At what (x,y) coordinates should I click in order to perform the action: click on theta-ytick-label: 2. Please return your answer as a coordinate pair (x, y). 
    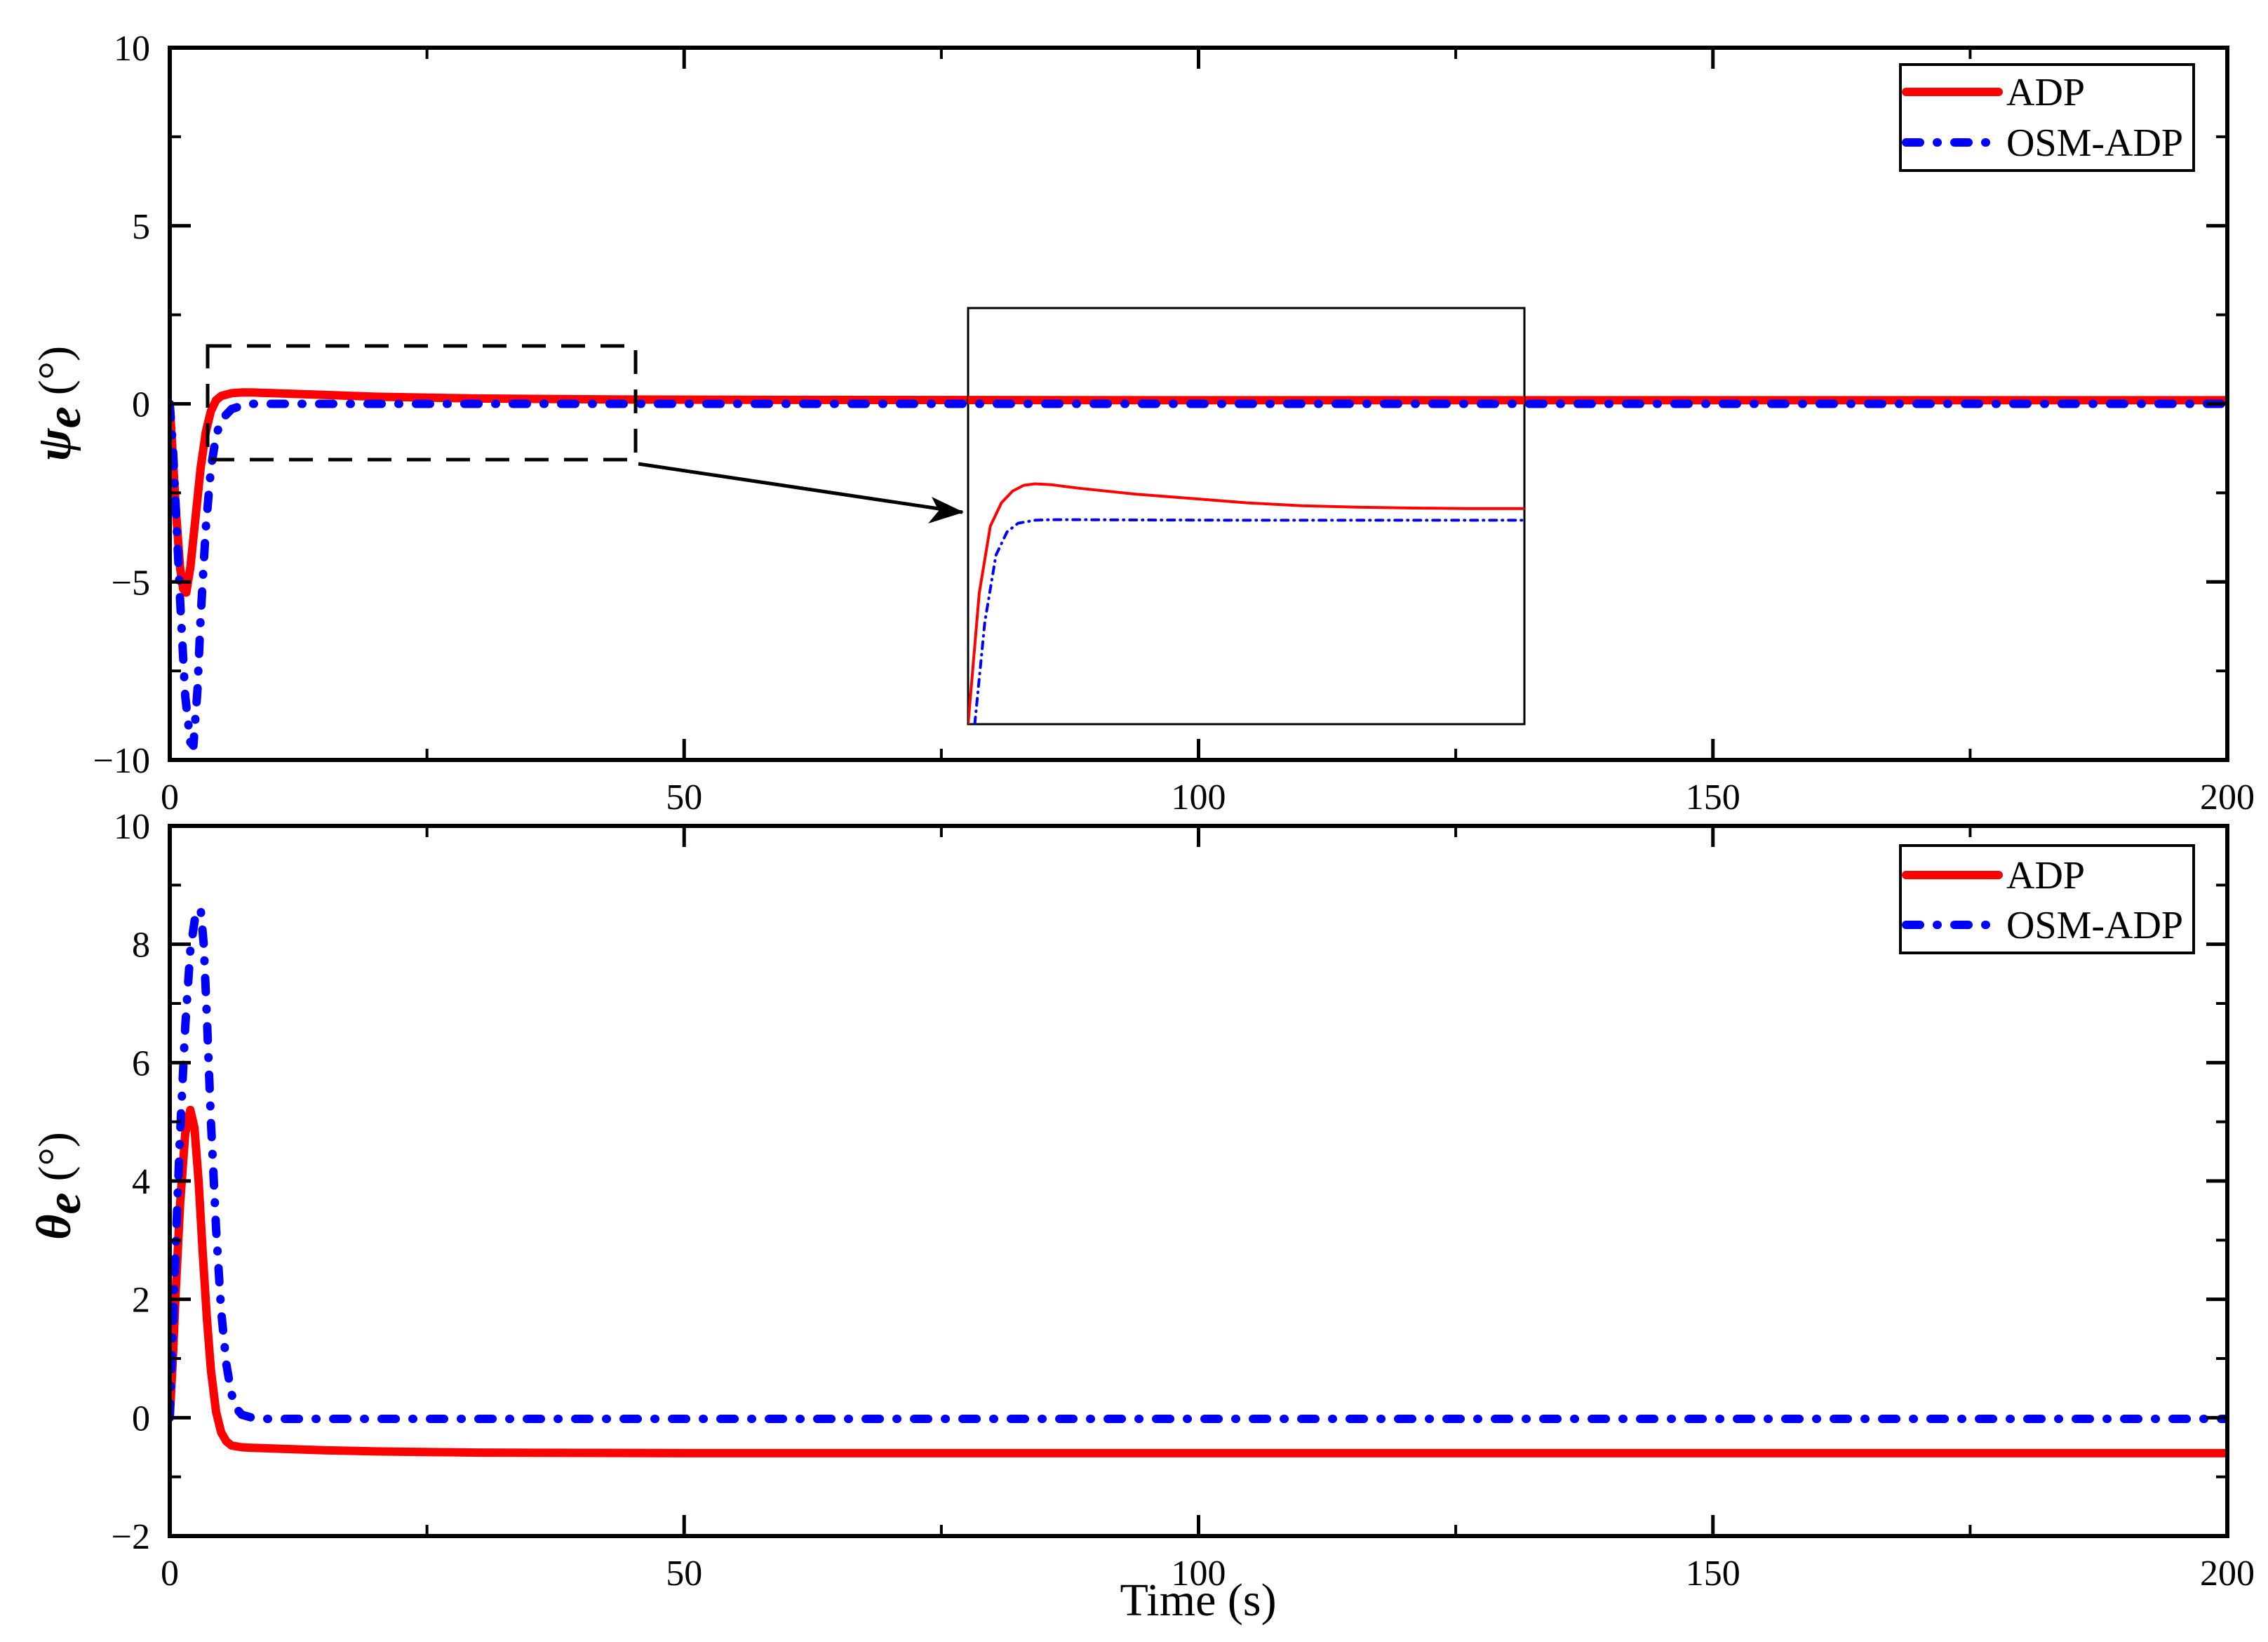
    Looking at the image, I should click on (141, 1301).